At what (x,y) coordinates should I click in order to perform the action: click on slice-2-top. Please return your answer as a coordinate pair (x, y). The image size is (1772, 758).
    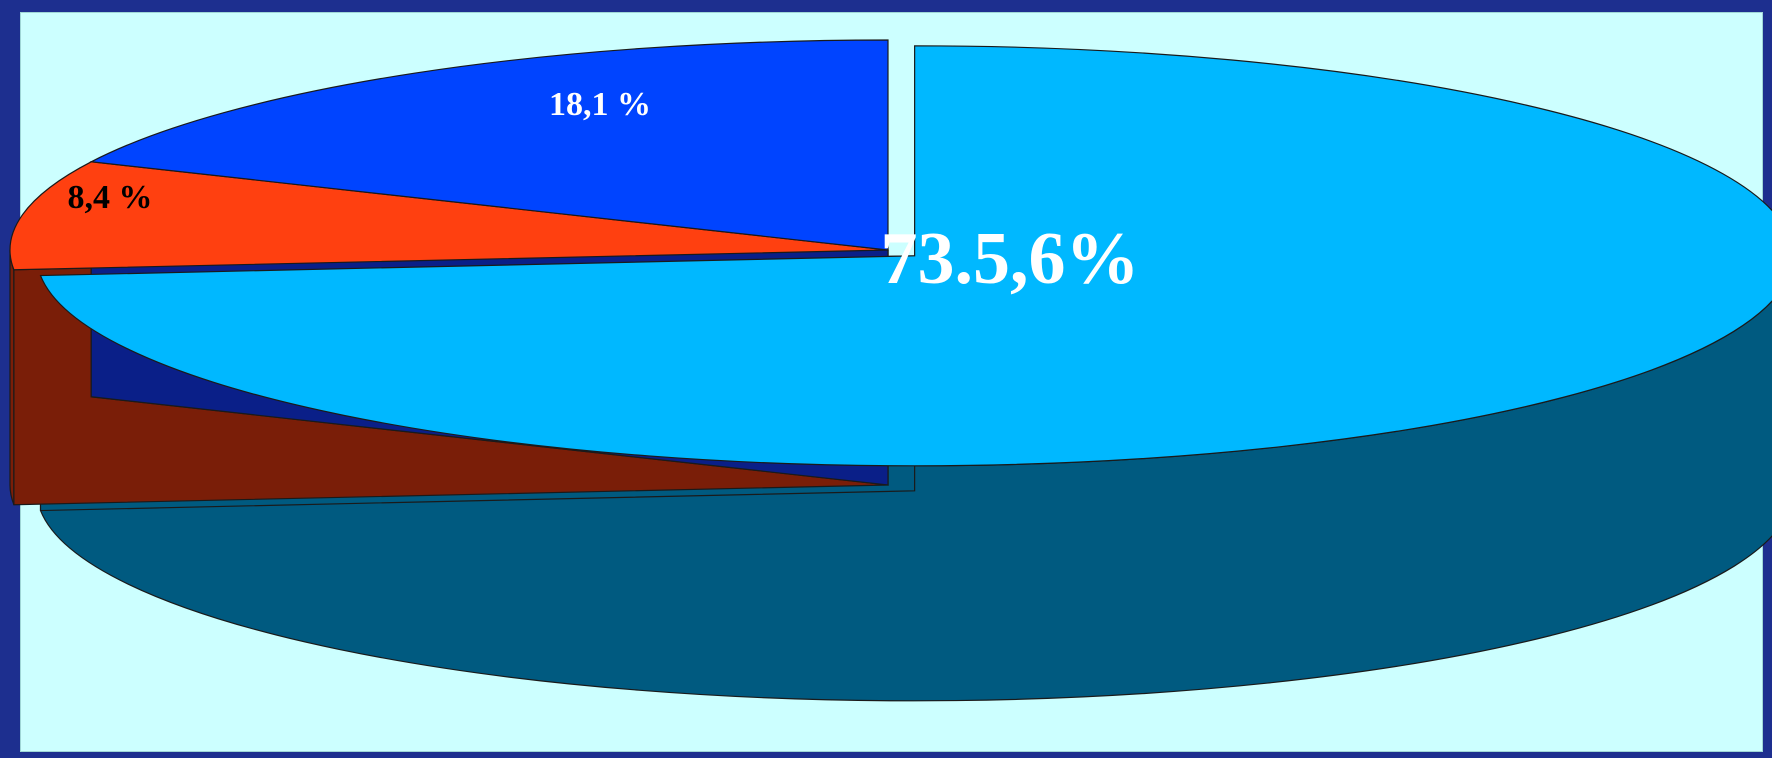
    Looking at the image, I should click on (489, 145).